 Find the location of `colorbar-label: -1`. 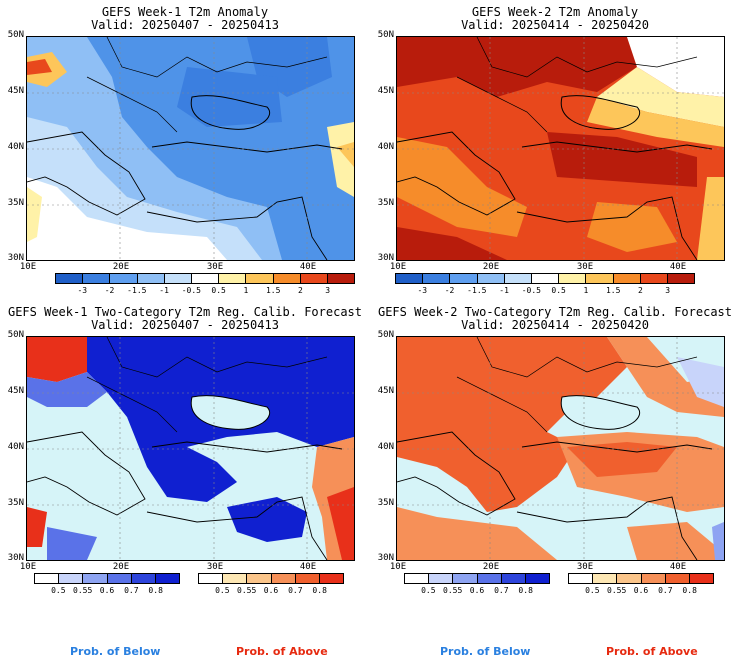

colorbar-label: -1 is located at coordinates (504, 290).